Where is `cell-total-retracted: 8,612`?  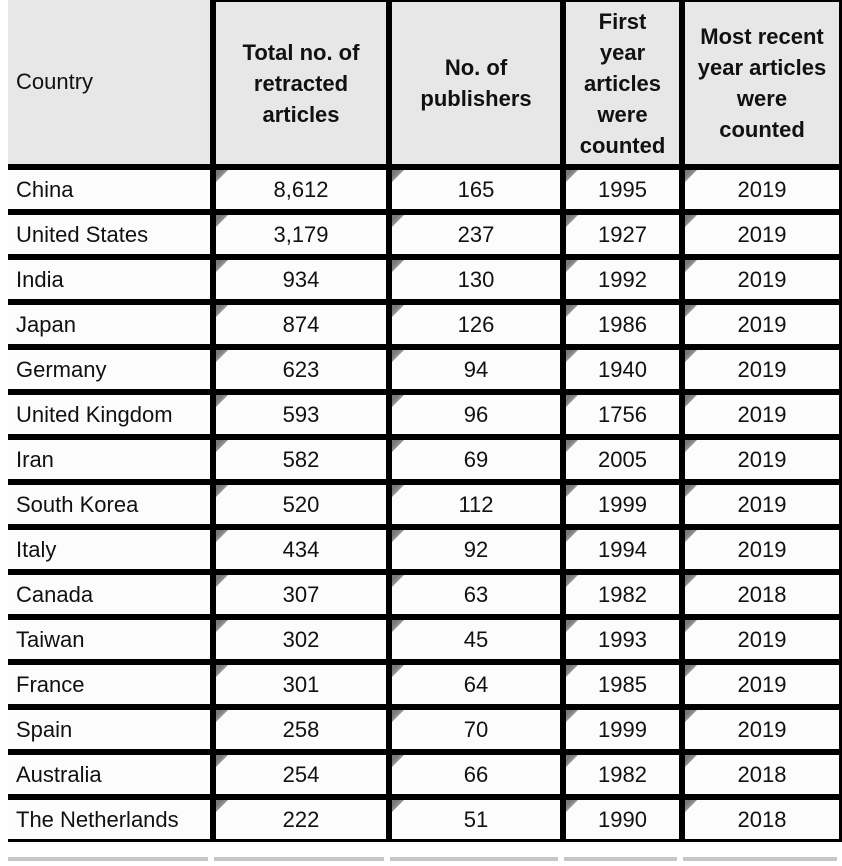 cell-total-retracted: 8,612 is located at coordinates (301, 189).